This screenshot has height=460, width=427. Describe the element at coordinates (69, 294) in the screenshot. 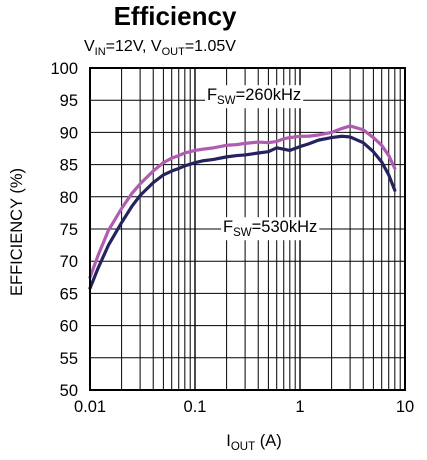

I see `y-tick-label: 65` at that location.